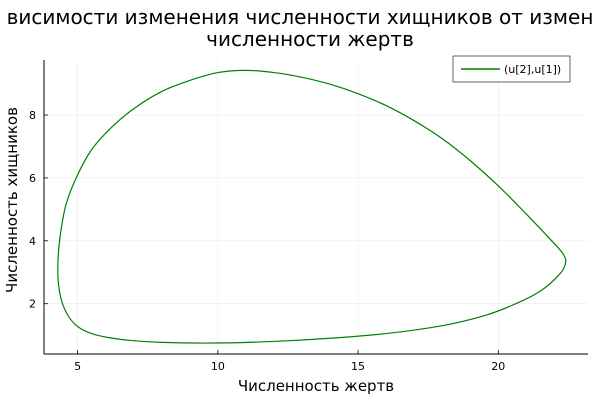 Image resolution: width=600 pixels, height=400 pixels. I want to click on legend: (u[2],u[1]), so click(511, 69).